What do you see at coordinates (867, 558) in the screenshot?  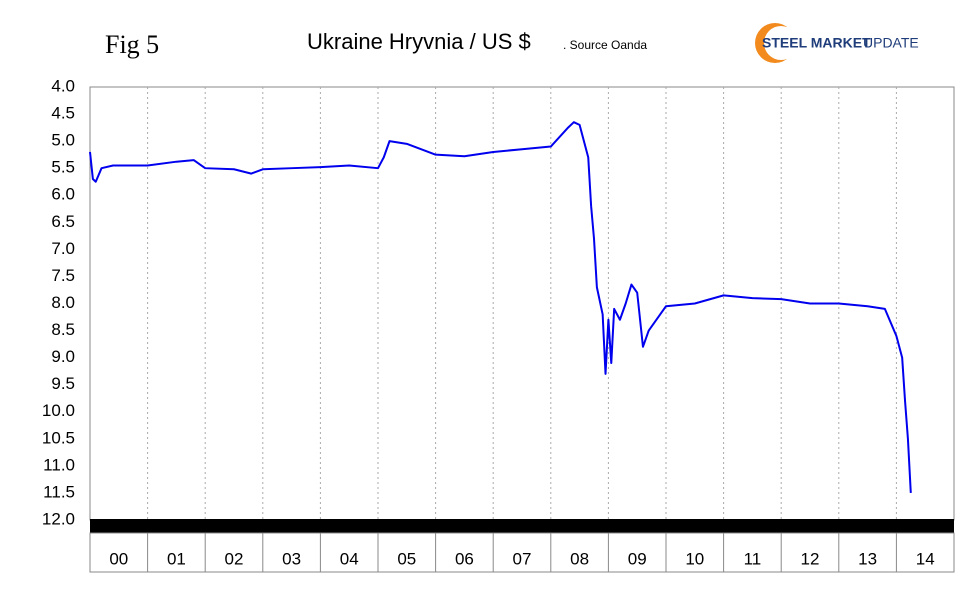 I see `x-tick-label: 13` at bounding box center [867, 558].